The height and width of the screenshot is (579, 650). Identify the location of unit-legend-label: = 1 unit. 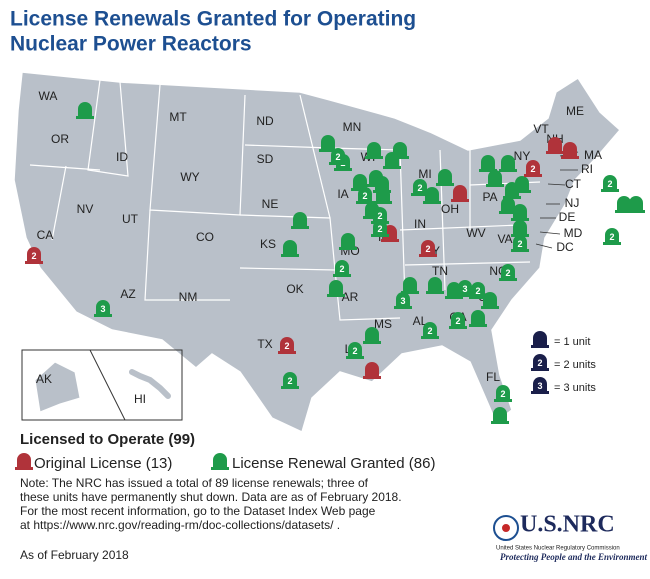
(572, 342).